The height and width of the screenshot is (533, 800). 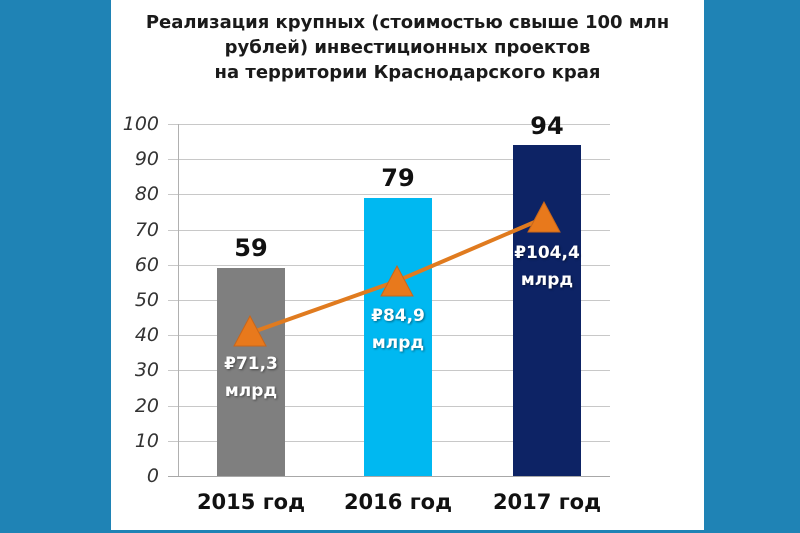 What do you see at coordinates (547, 267) in the screenshot?
I see `investment-label-2017: ₽104,4 млрд` at bounding box center [547, 267].